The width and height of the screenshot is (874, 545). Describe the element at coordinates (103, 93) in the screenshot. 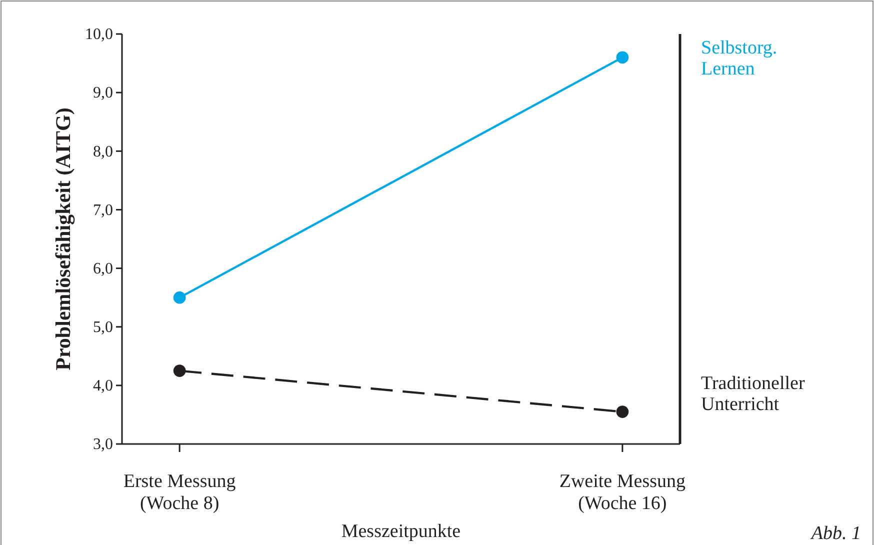

I see `y-tick-label: 9,0` at that location.